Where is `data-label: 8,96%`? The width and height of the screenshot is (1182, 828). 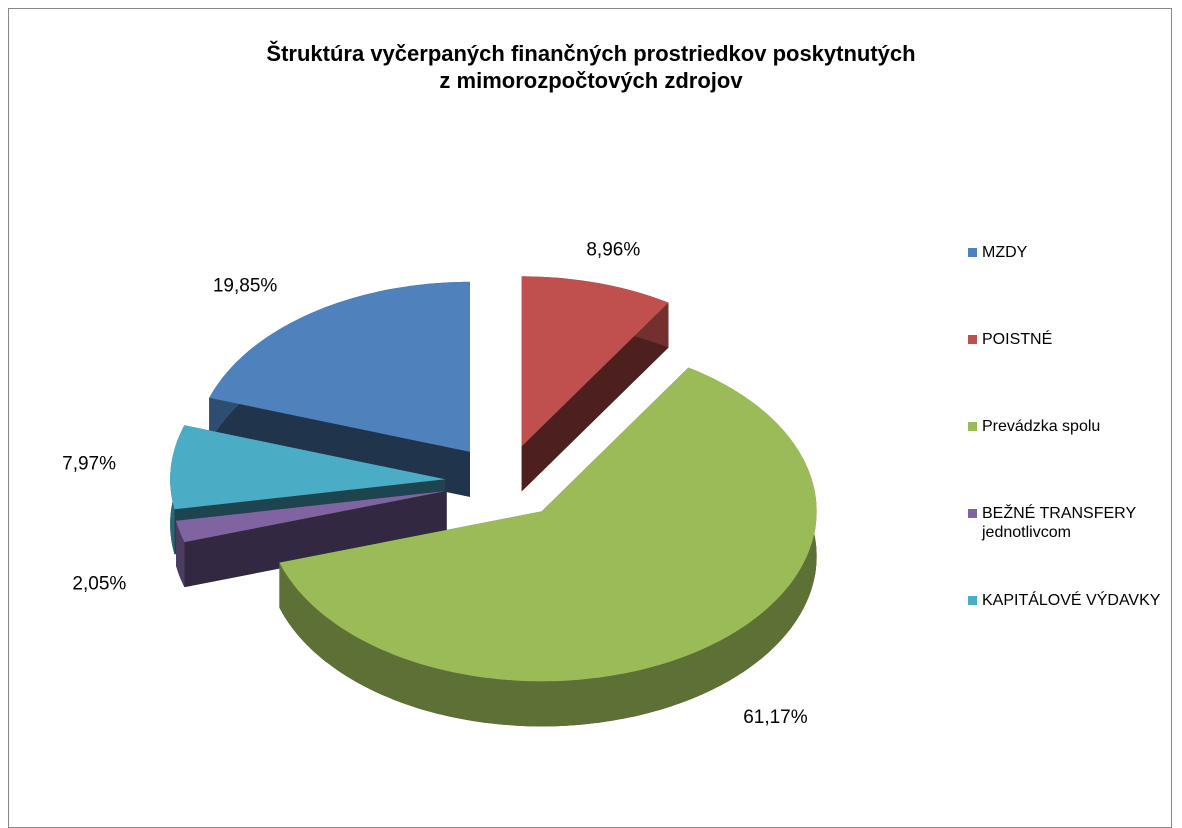 data-label: 8,96% is located at coordinates (613, 249).